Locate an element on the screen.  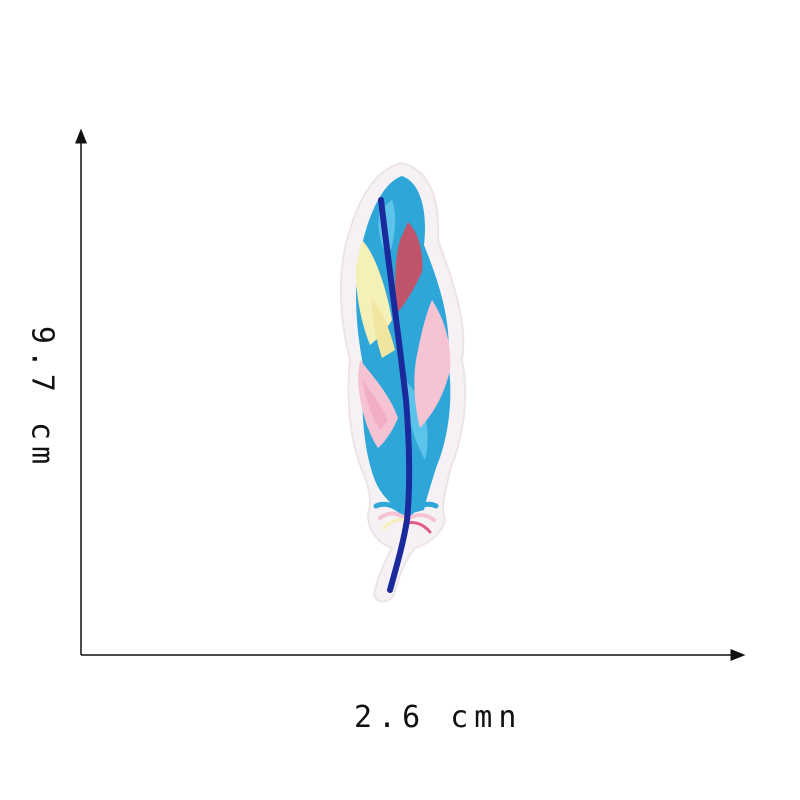
feather-highlight is located at coordinates (416, 420).